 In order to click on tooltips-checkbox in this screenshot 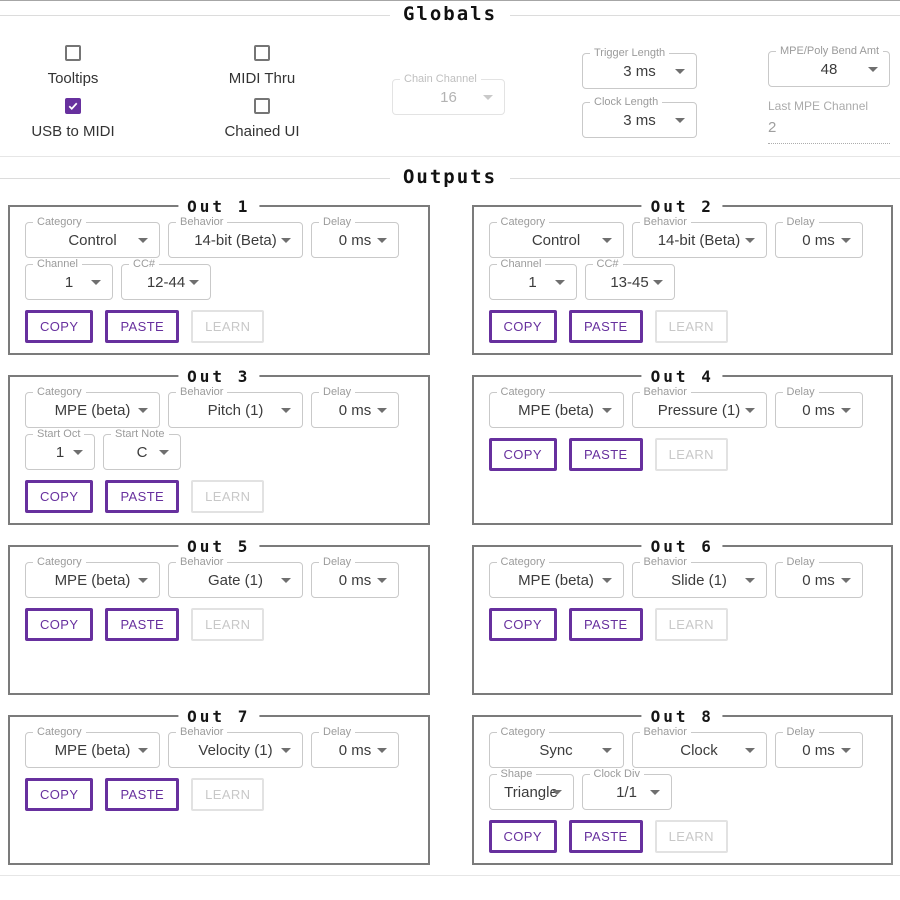, I will do `click(73, 53)`.